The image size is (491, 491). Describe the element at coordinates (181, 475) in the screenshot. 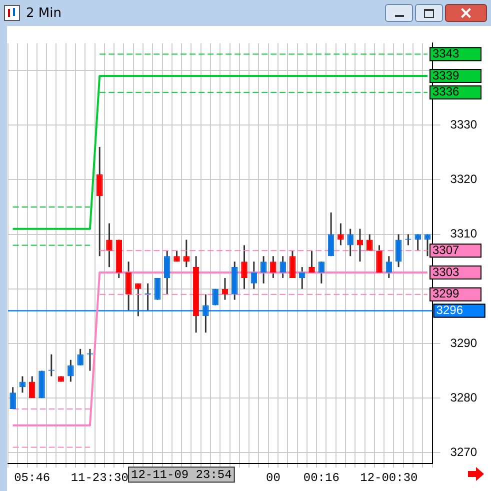

I see `text: 12-11-09 23:54` at that location.